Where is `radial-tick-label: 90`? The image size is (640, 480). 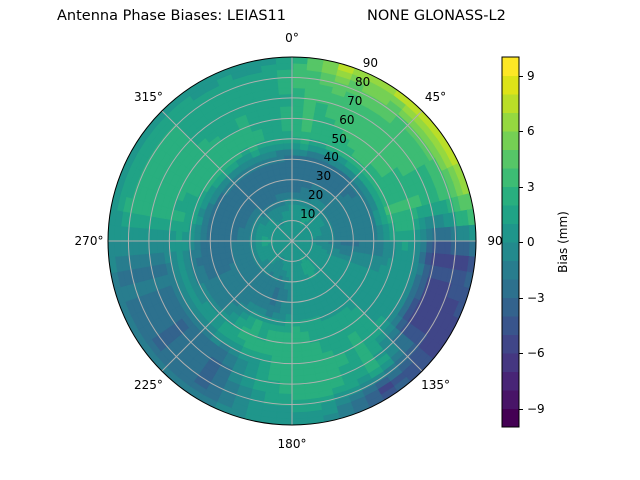
radial-tick-label: 90 is located at coordinates (370, 63).